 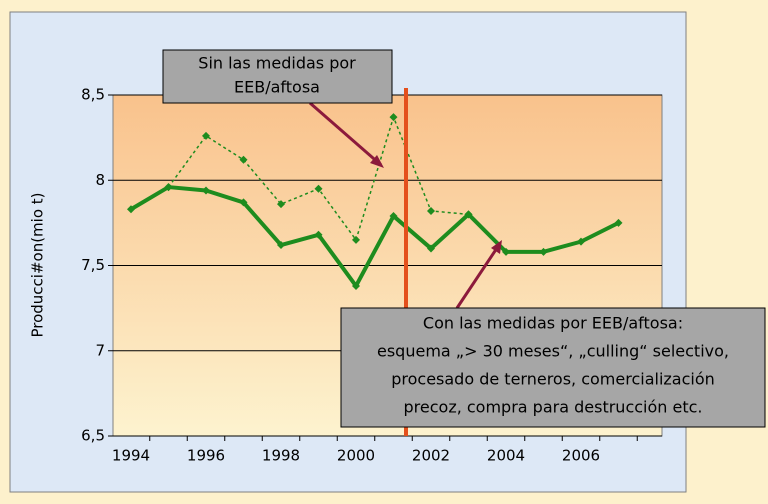 I want to click on series-line, so click(x=374, y=236).